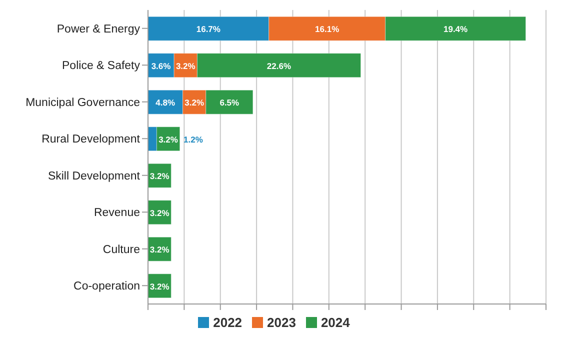 This screenshot has height=344, width=570. What do you see at coordinates (335, 322) in the screenshot?
I see `legend-label: 2024` at bounding box center [335, 322].